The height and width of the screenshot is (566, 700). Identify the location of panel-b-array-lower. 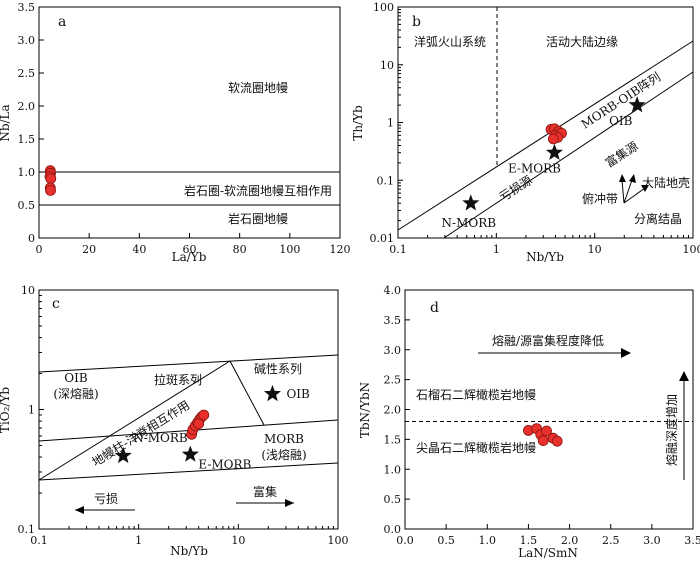
(568, 155).